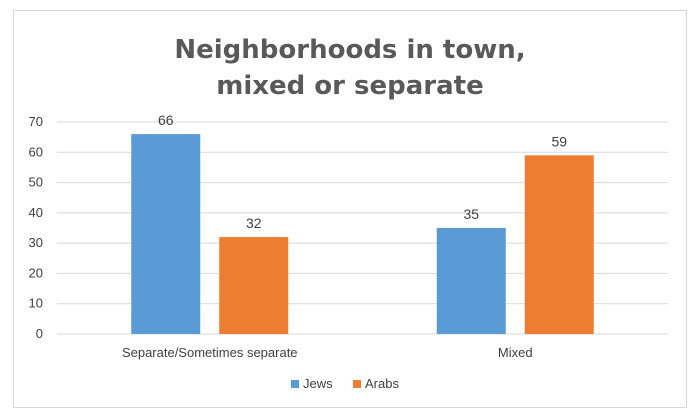 The height and width of the screenshot is (420, 700). Describe the element at coordinates (36, 182) in the screenshot. I see `y-tick-label: 50` at that location.